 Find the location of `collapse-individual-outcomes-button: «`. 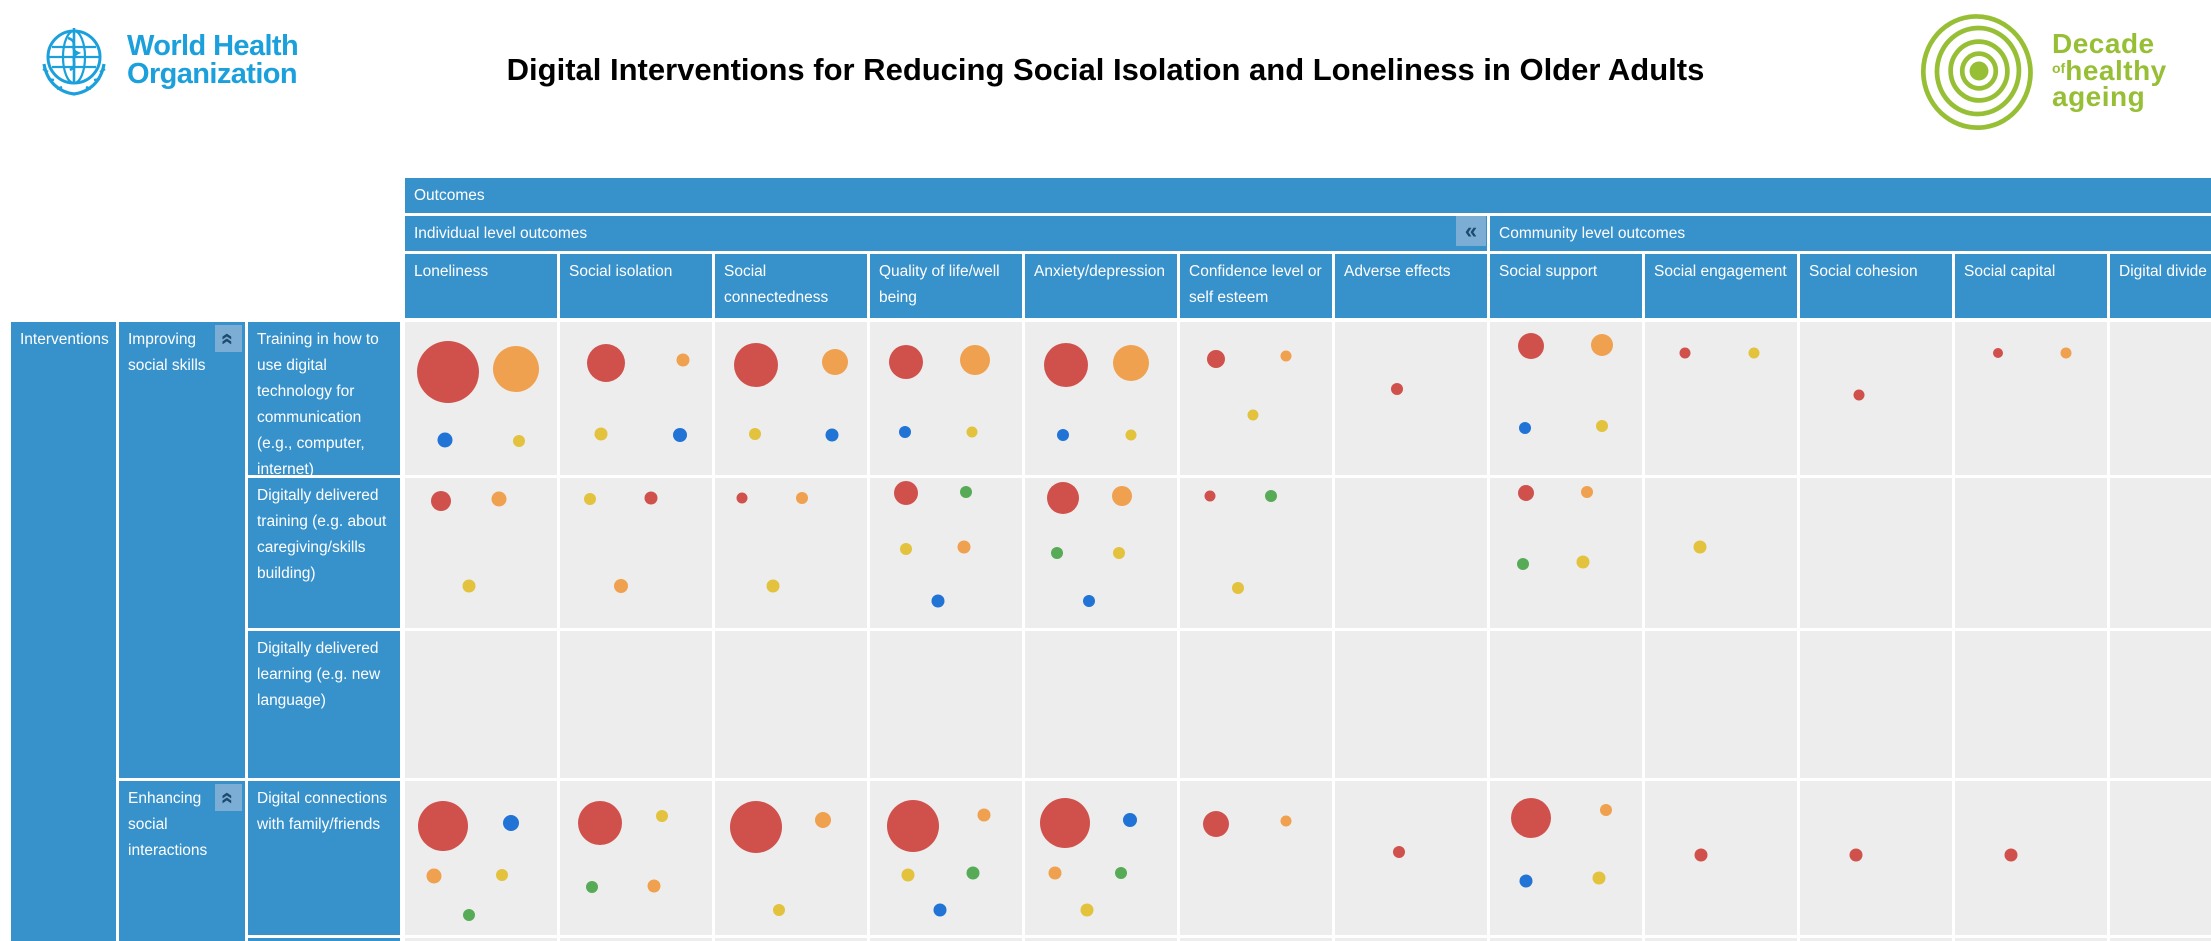

collapse-individual-outcomes-button: « is located at coordinates (1471, 231).